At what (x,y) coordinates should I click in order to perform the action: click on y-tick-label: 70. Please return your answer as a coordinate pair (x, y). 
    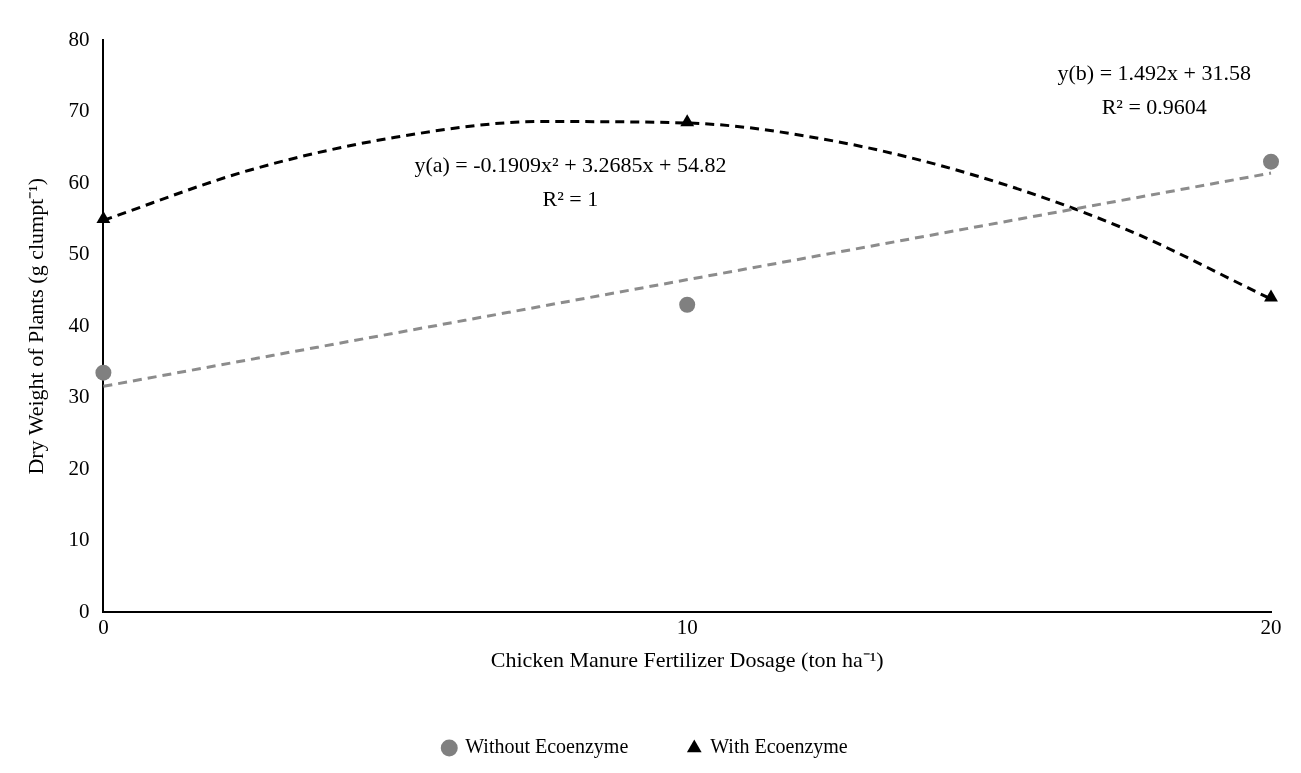
    Looking at the image, I should click on (79, 110).